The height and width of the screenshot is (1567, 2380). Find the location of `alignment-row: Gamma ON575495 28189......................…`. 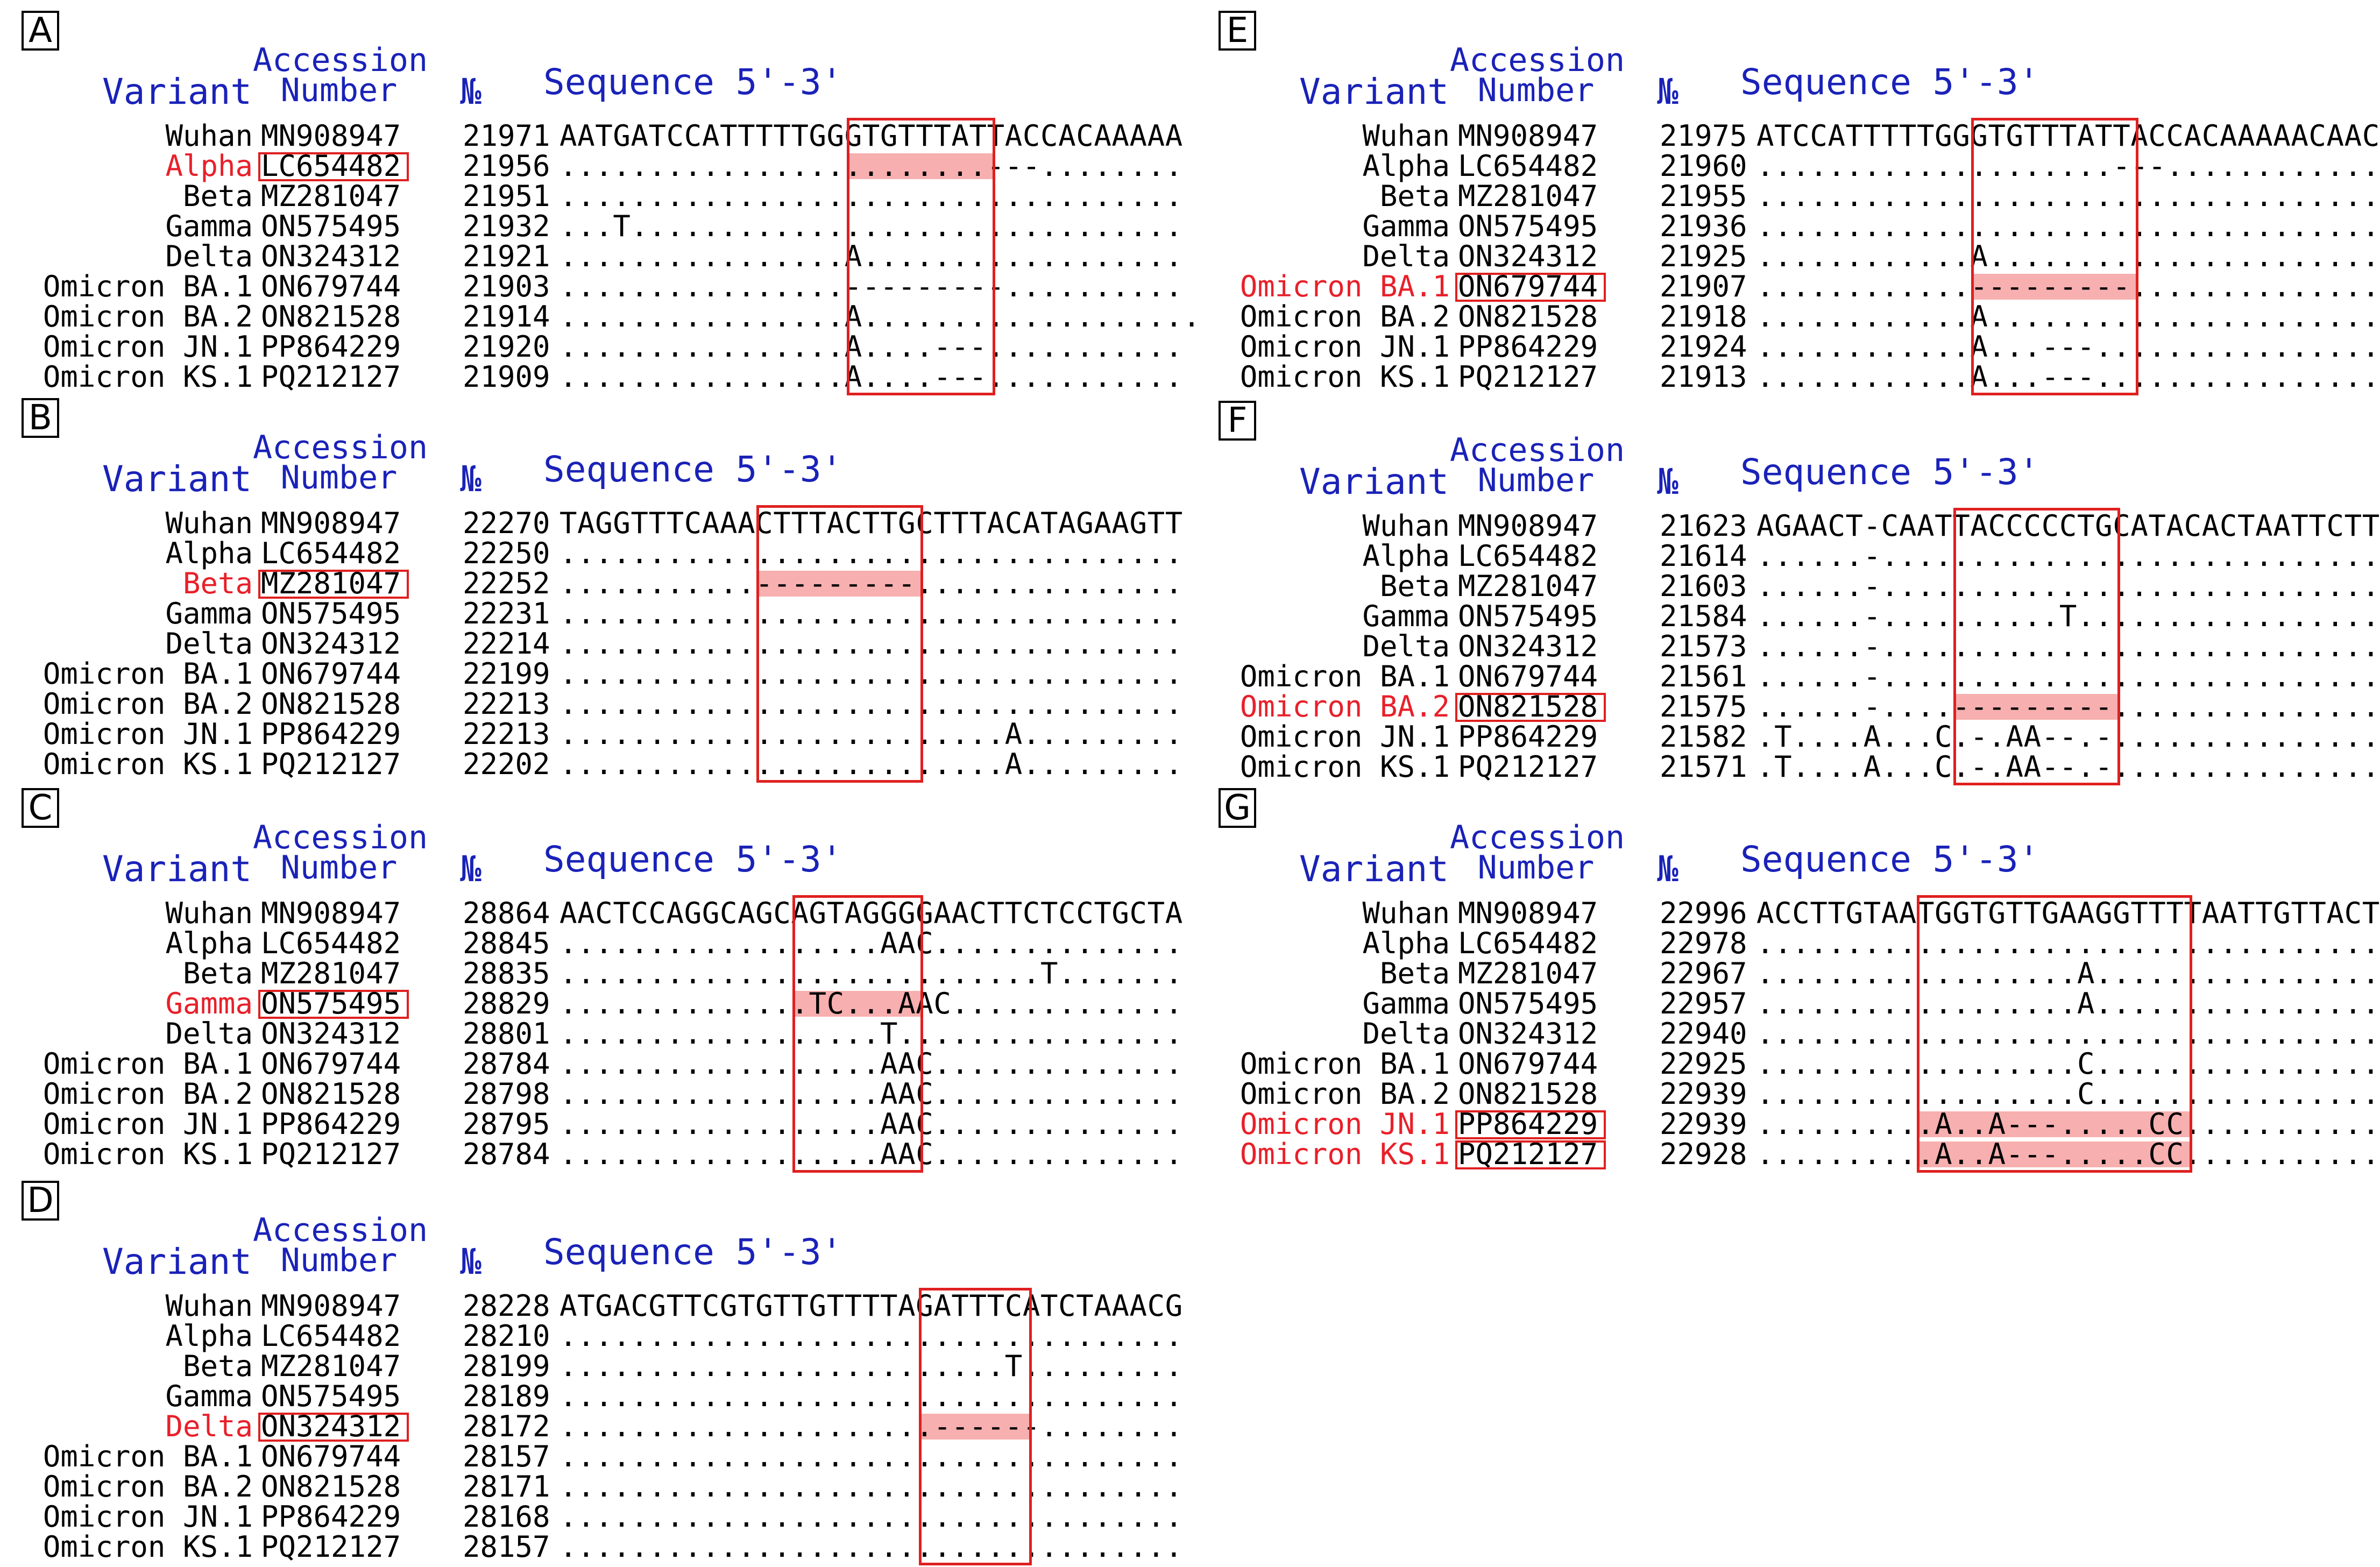

alignment-row: Gamma ON575495 28189......................… is located at coordinates (602, 1396).